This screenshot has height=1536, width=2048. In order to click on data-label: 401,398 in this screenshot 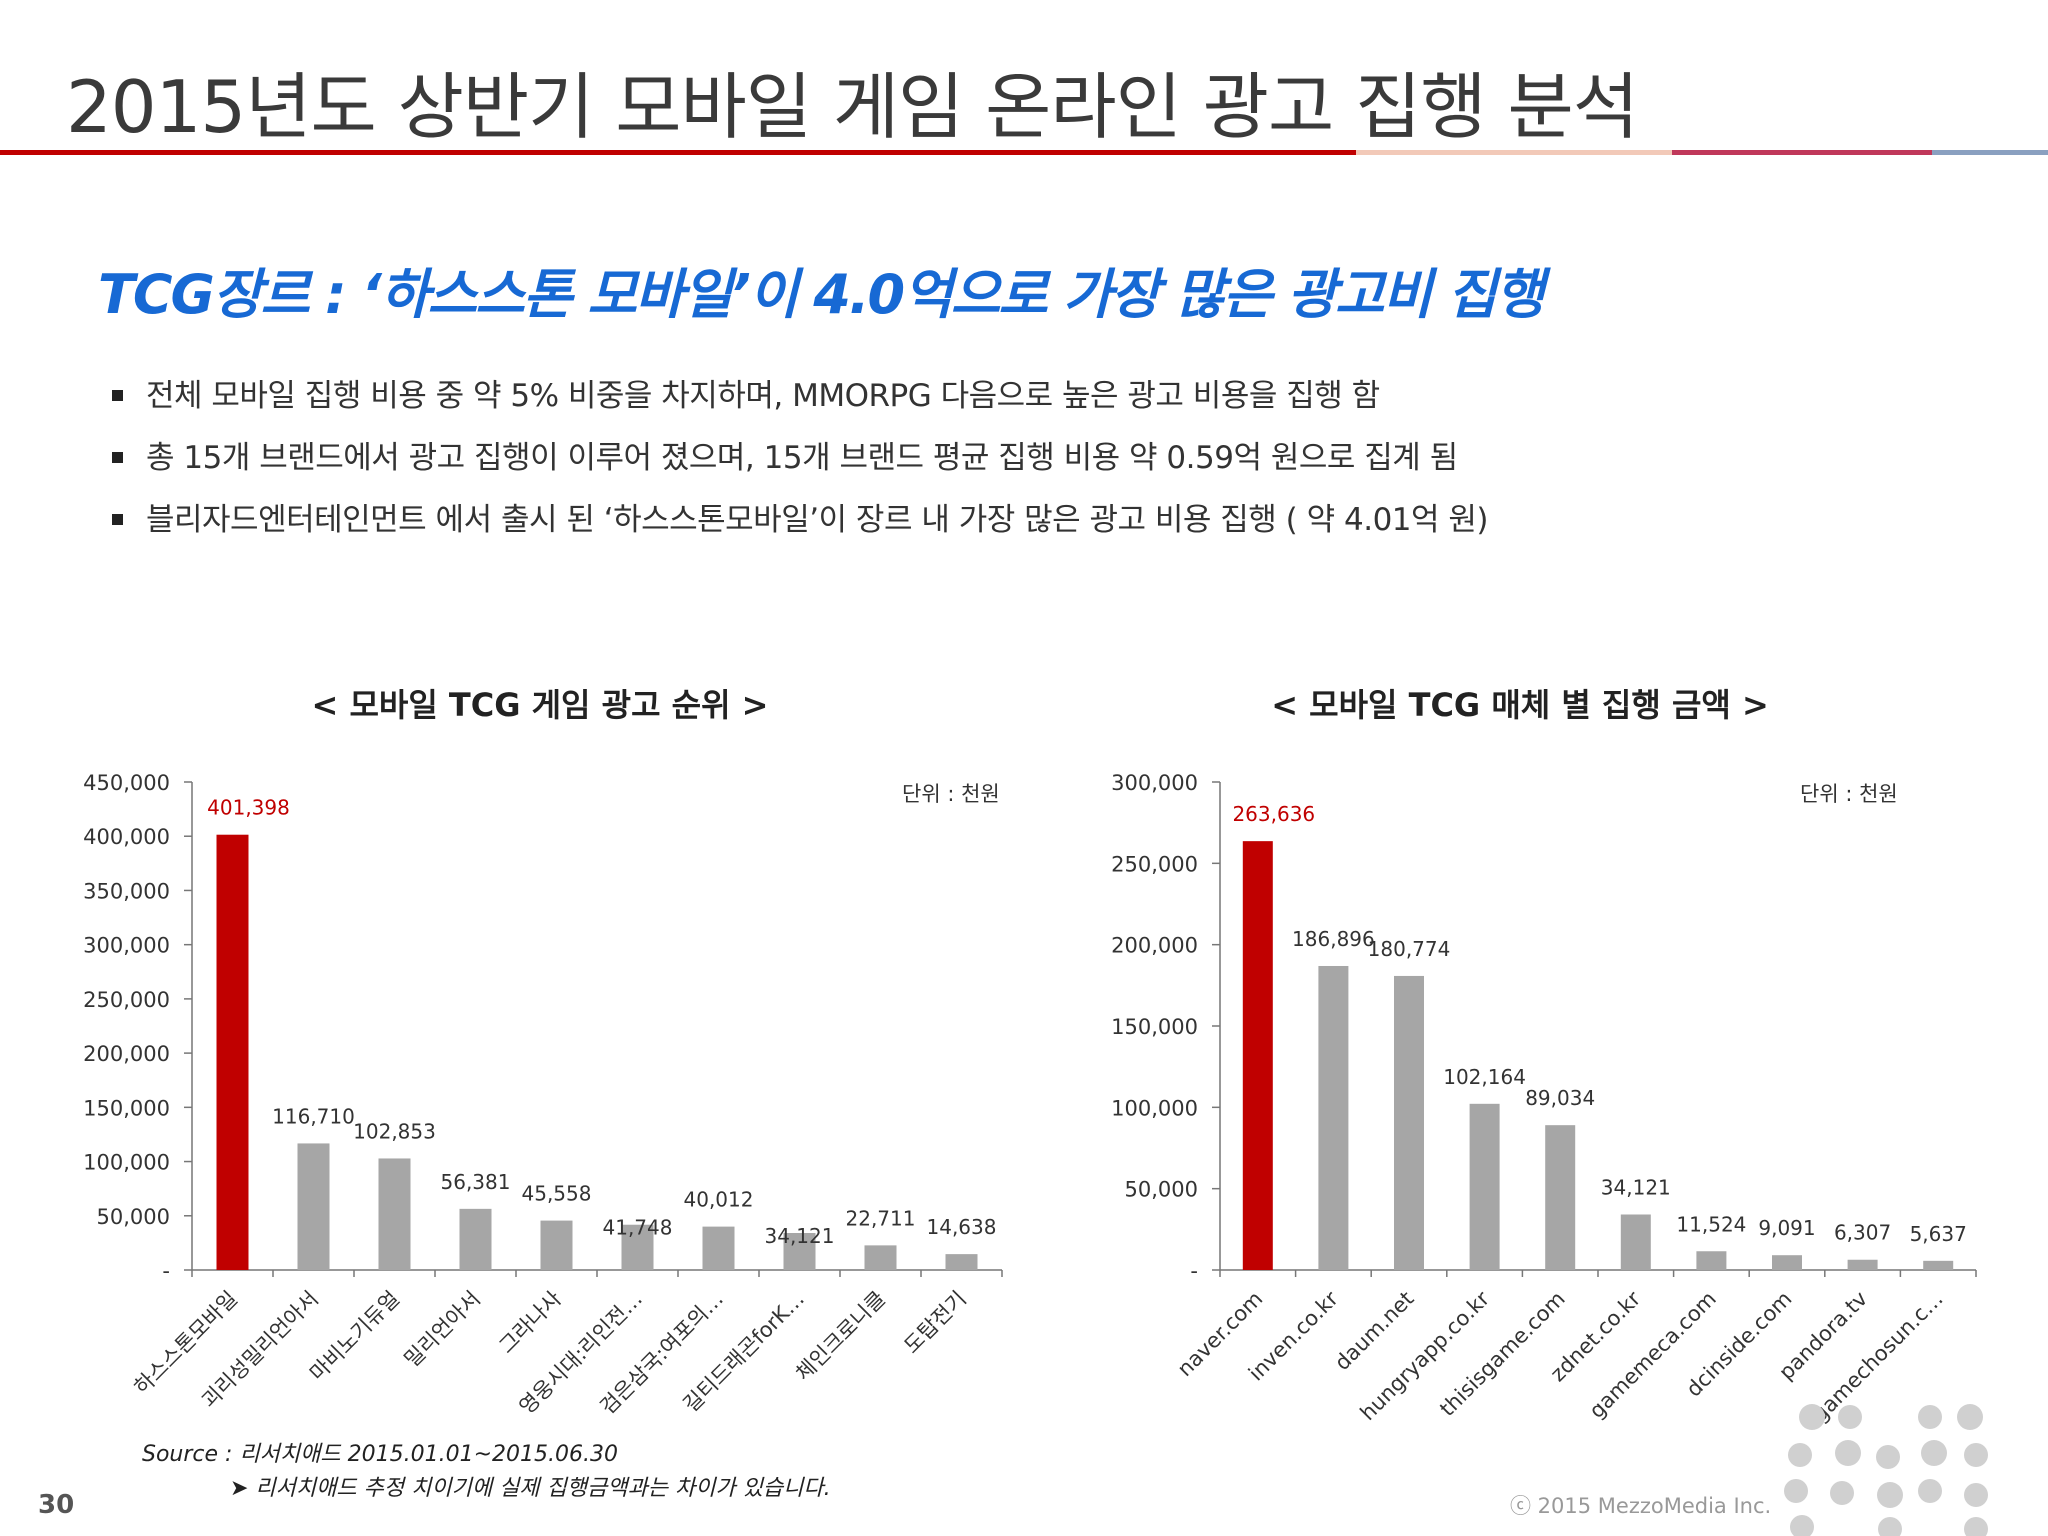, I will do `click(248, 808)`.